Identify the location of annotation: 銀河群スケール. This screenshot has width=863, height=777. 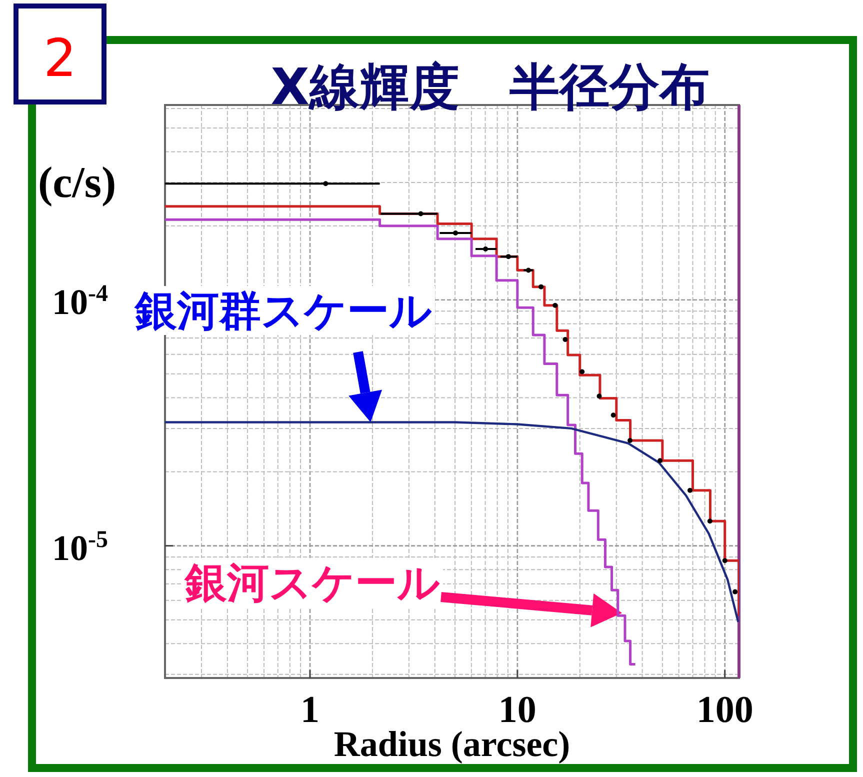
(283, 310).